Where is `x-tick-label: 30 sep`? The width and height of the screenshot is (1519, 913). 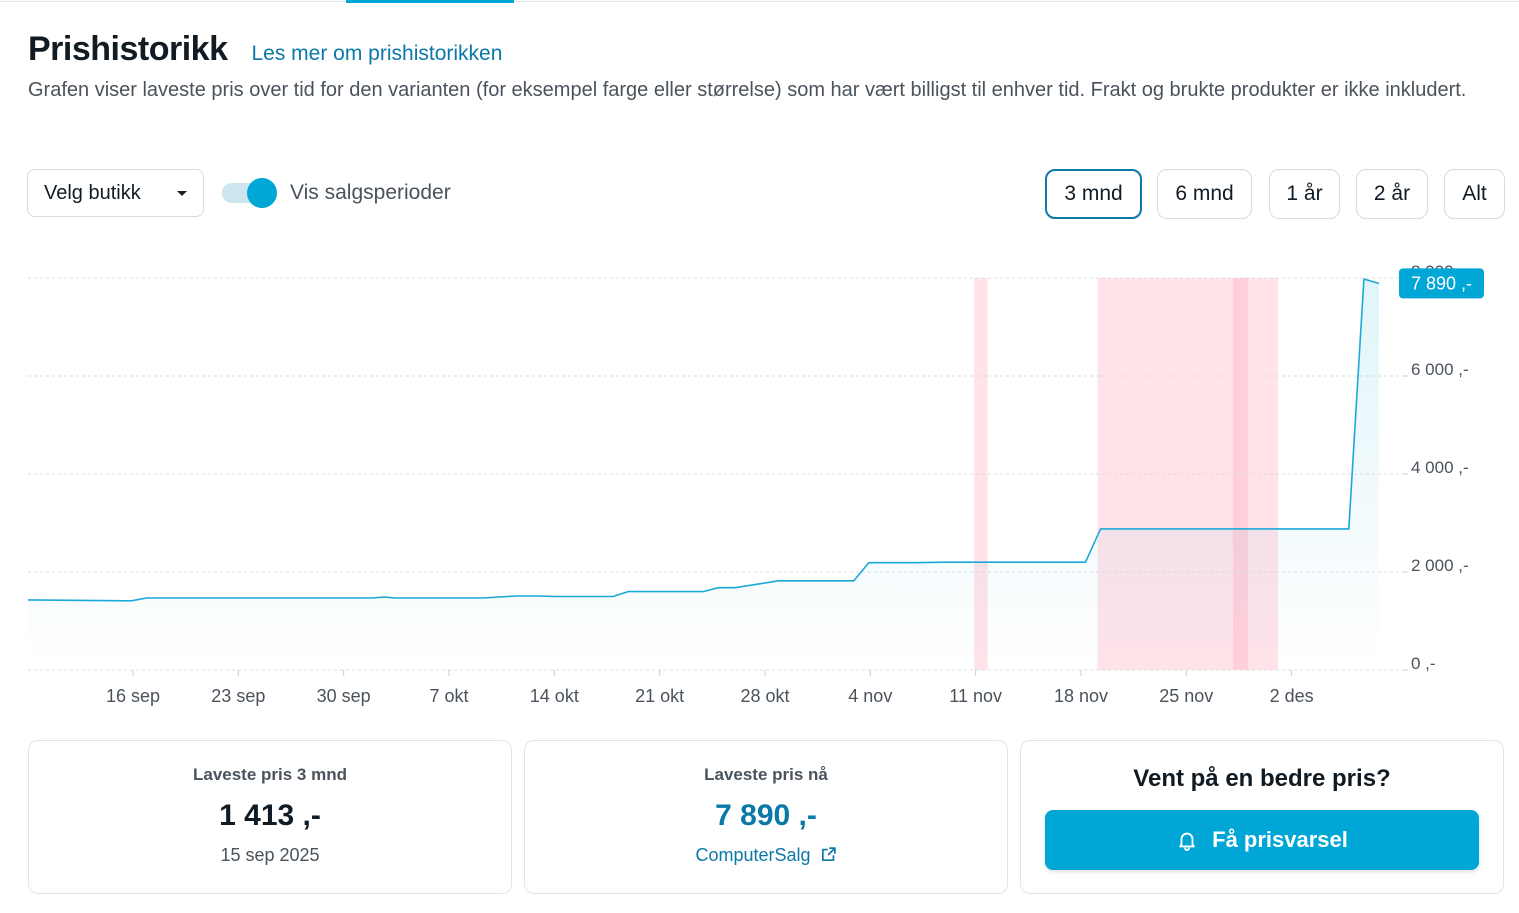 x-tick-label: 30 sep is located at coordinates (344, 696).